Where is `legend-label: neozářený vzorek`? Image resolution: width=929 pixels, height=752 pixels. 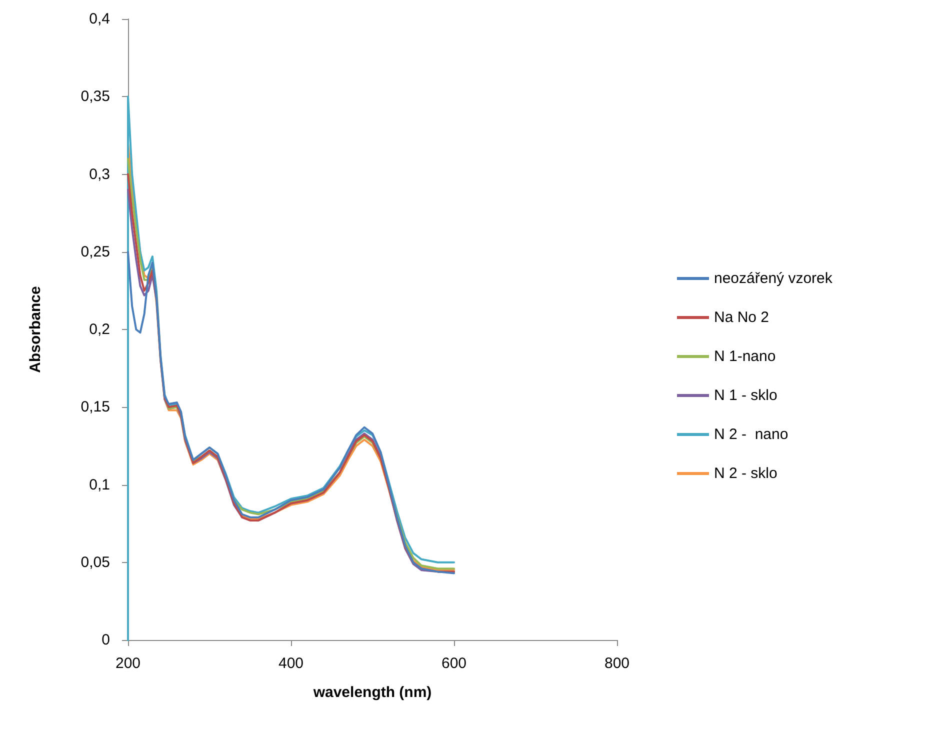 legend-label: neozářený vzorek is located at coordinates (773, 278).